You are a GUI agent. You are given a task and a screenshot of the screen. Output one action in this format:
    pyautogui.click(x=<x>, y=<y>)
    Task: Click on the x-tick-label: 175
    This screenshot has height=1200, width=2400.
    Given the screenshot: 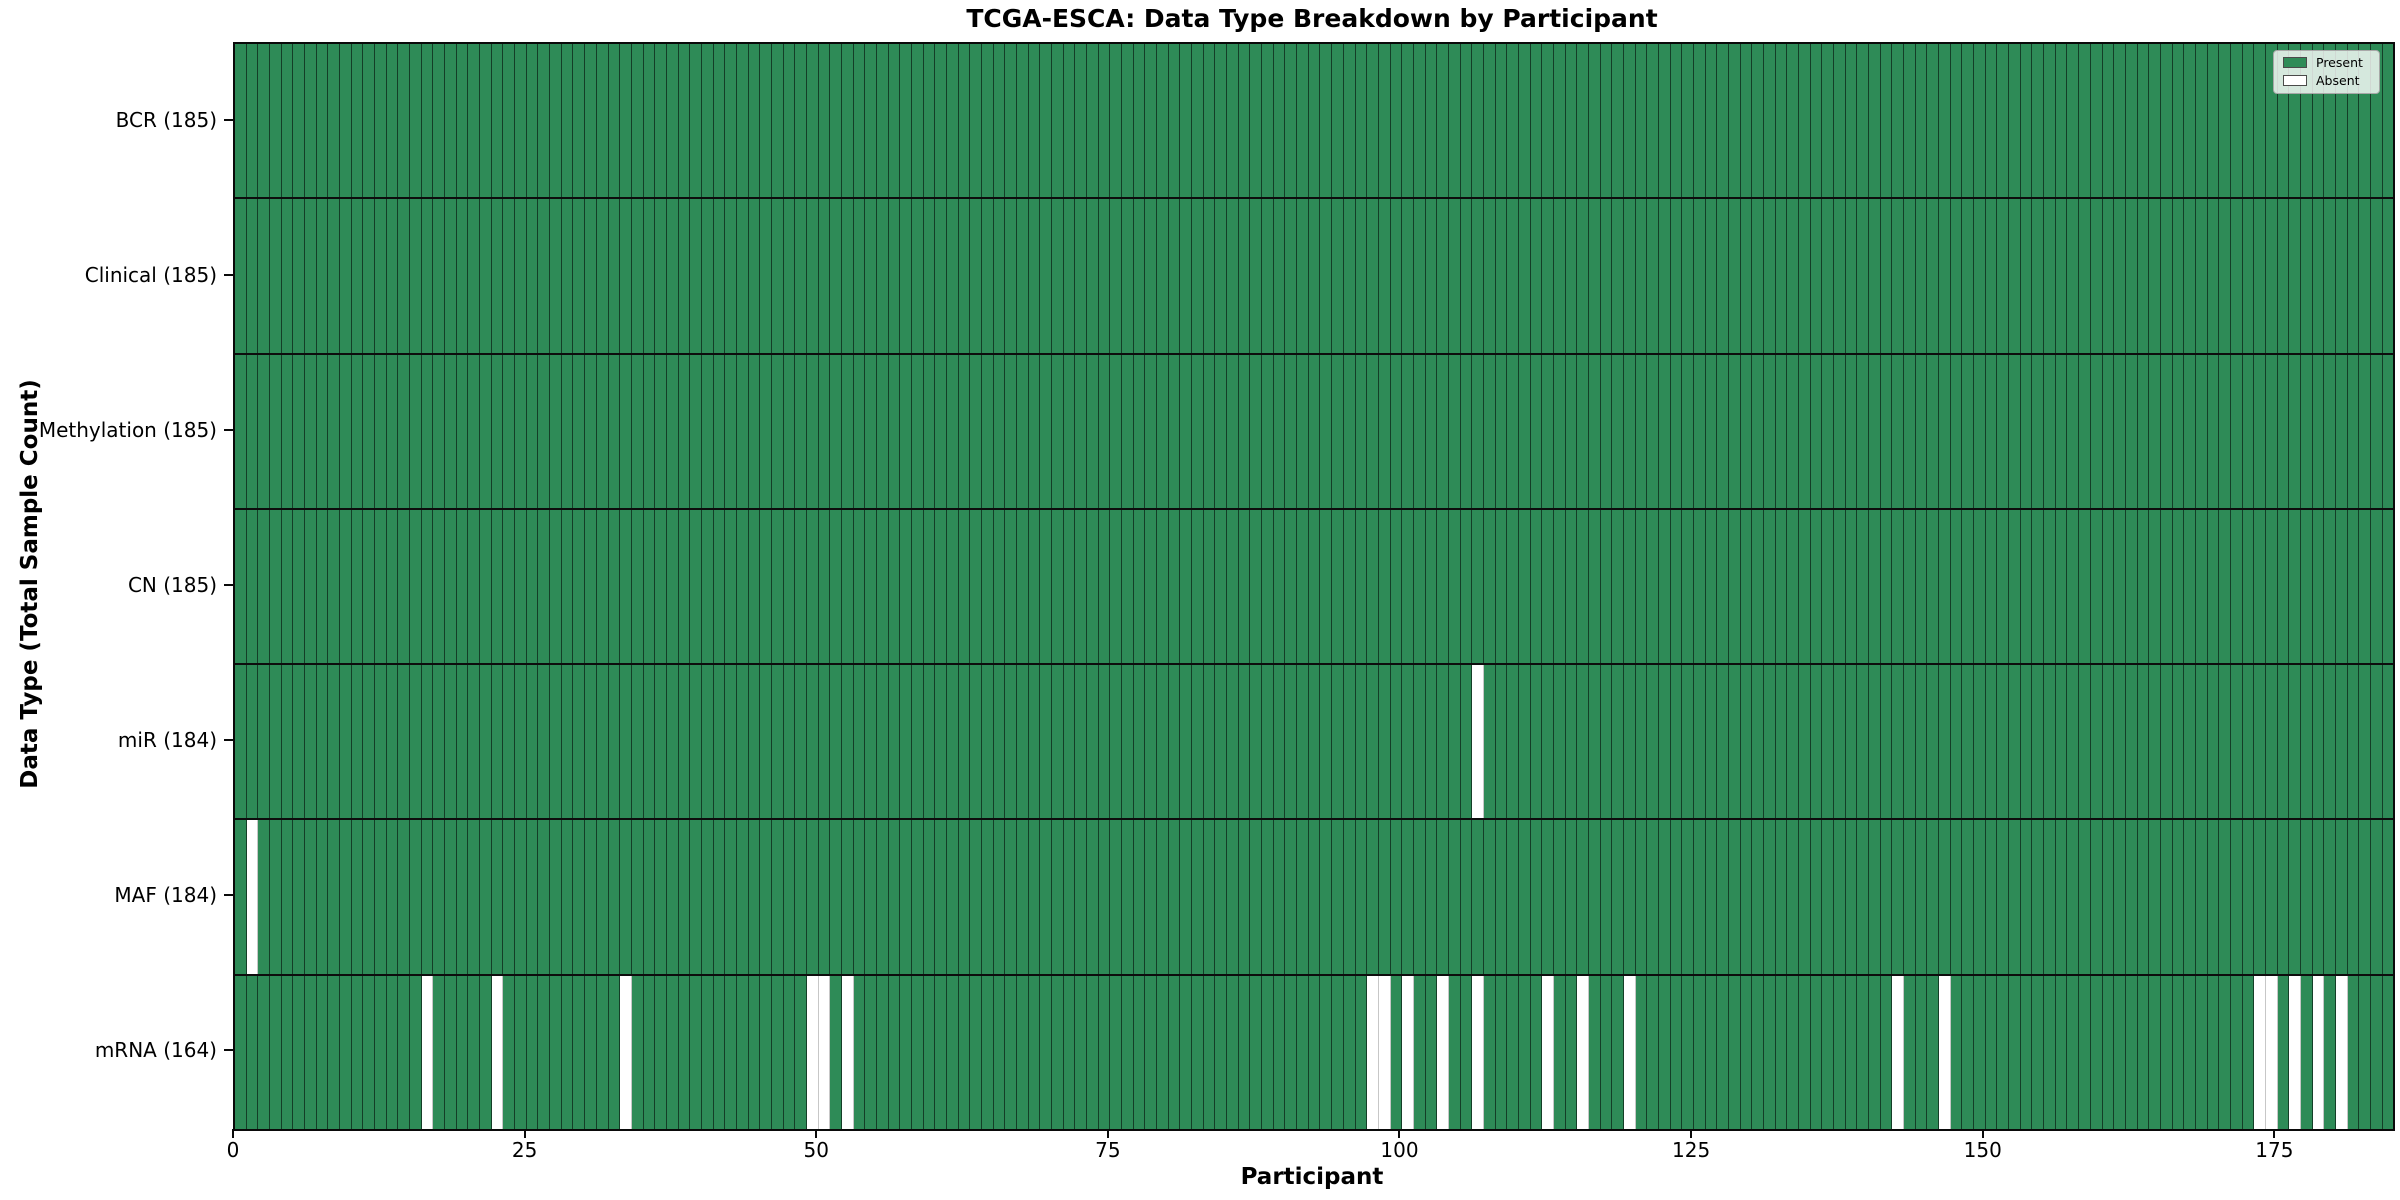 What is the action you would take?
    pyautogui.click(x=2274, y=1150)
    